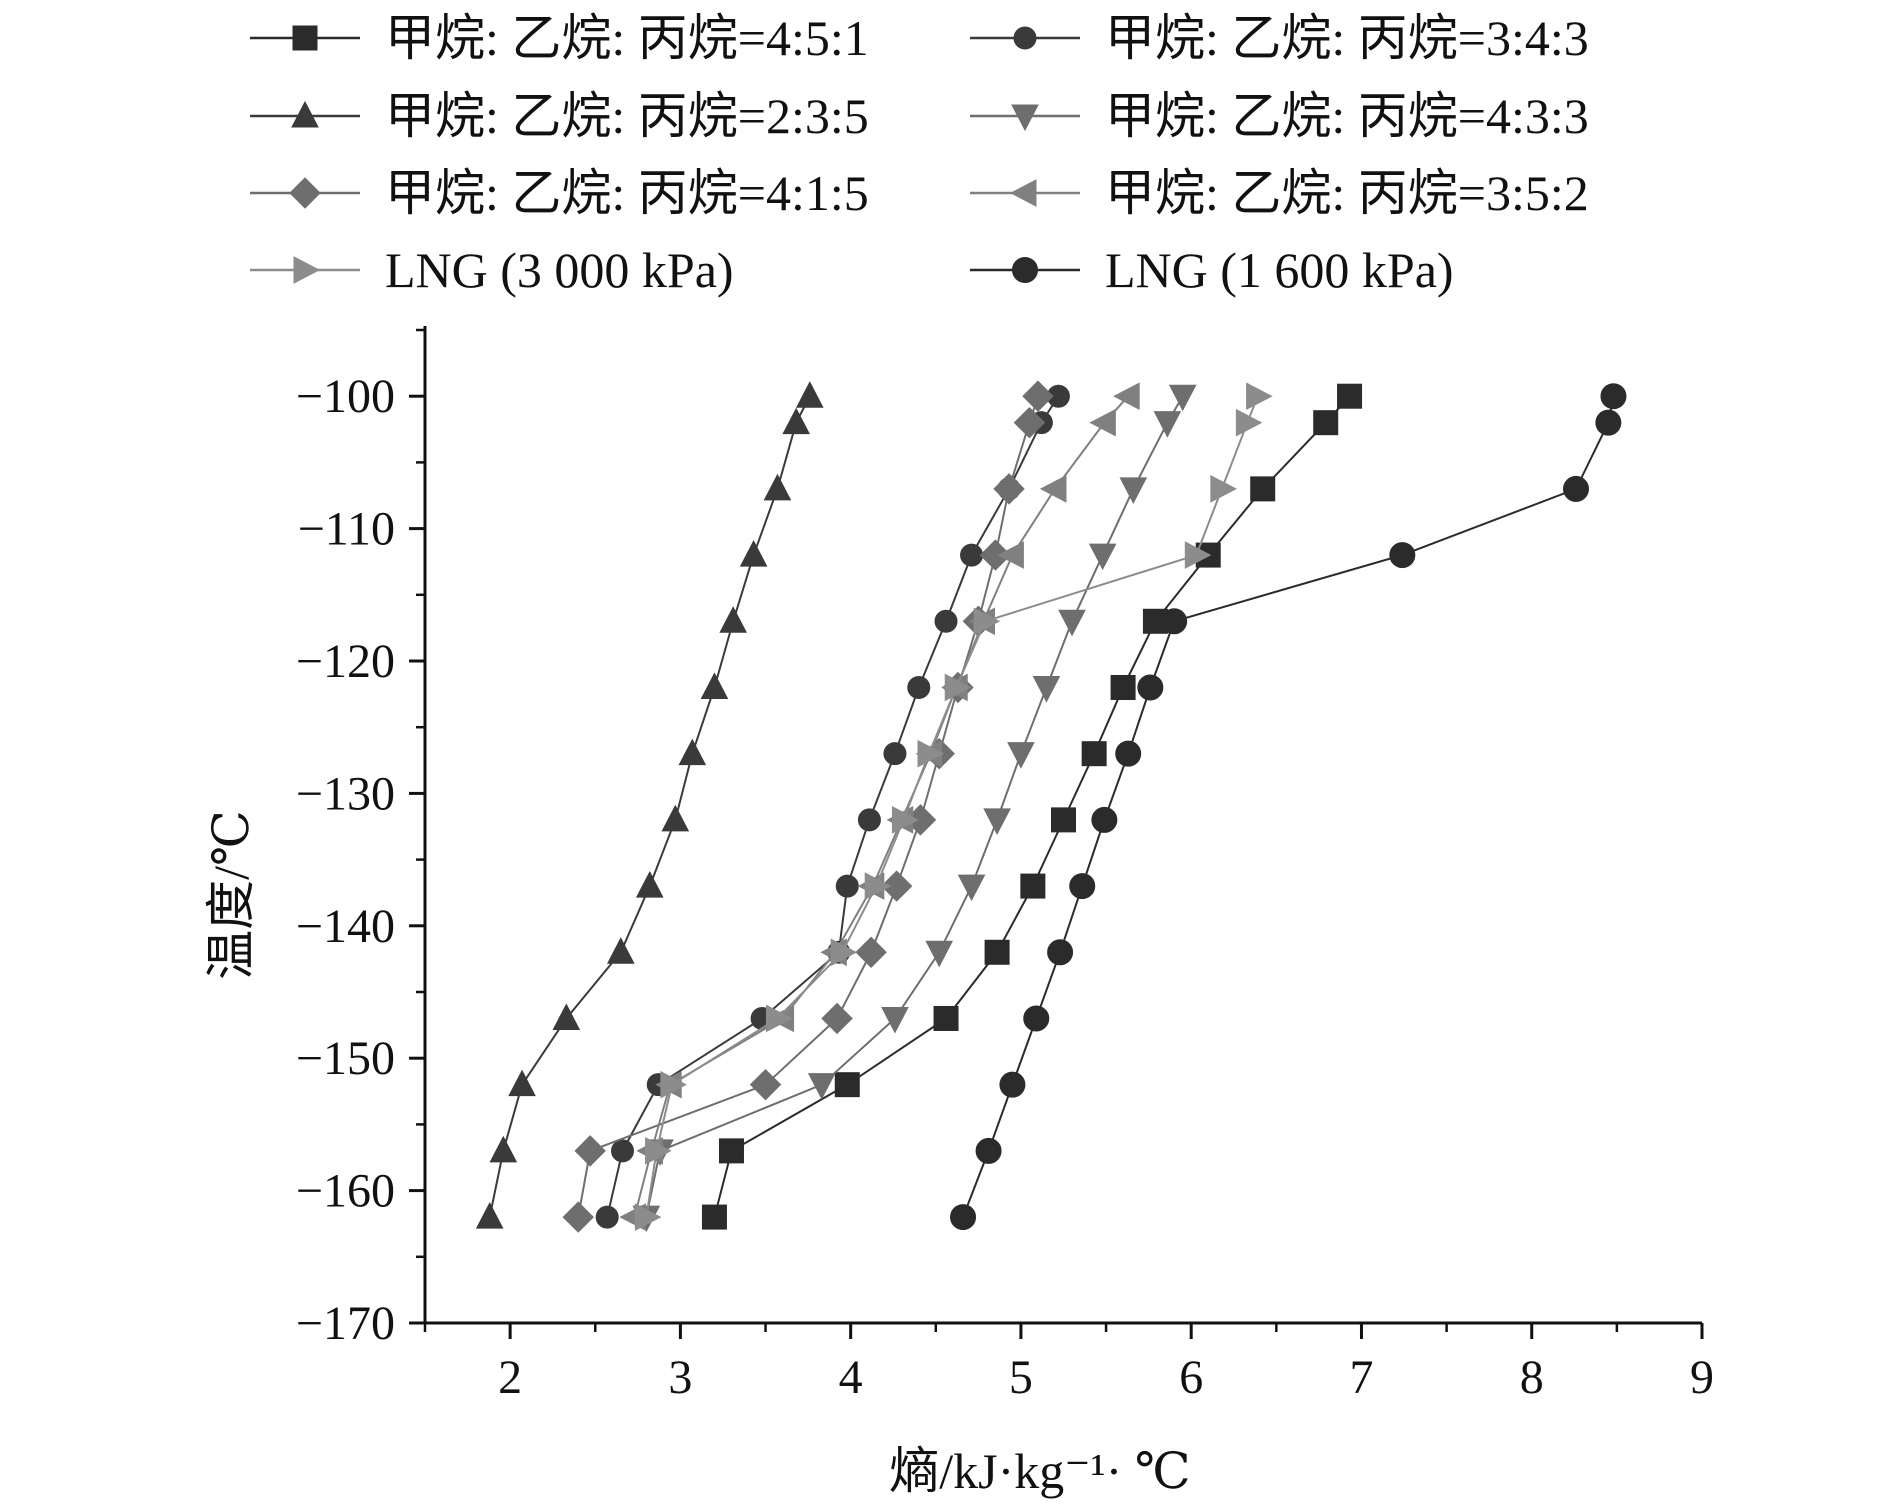 This screenshot has width=1890, height=1505. What do you see at coordinates (559, 38) in the screenshot?
I see `legend-entry-1: 甲烷: 乙烷: 丙烷=4:5:1` at bounding box center [559, 38].